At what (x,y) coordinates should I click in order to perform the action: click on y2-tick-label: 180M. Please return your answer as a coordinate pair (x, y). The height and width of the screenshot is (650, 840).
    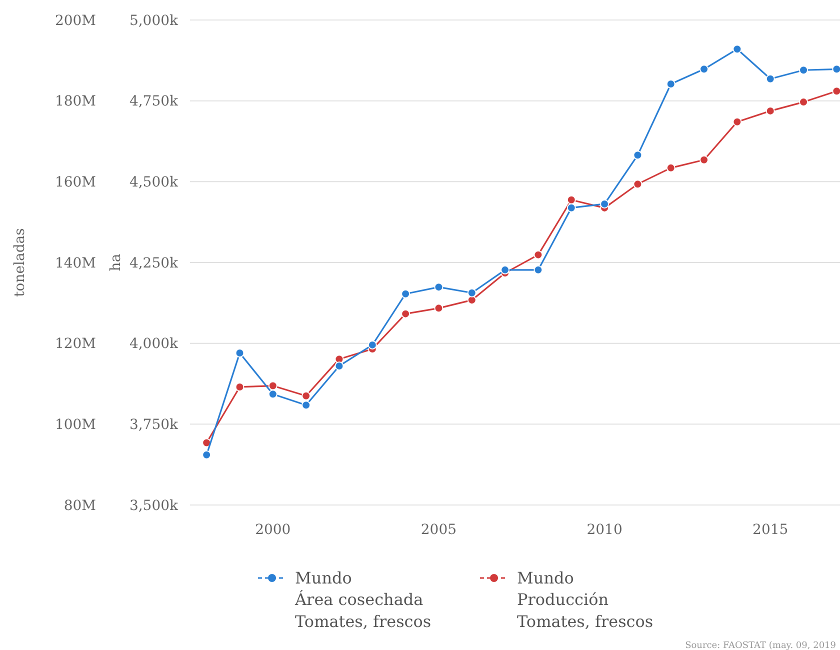
    Looking at the image, I should click on (75, 102).